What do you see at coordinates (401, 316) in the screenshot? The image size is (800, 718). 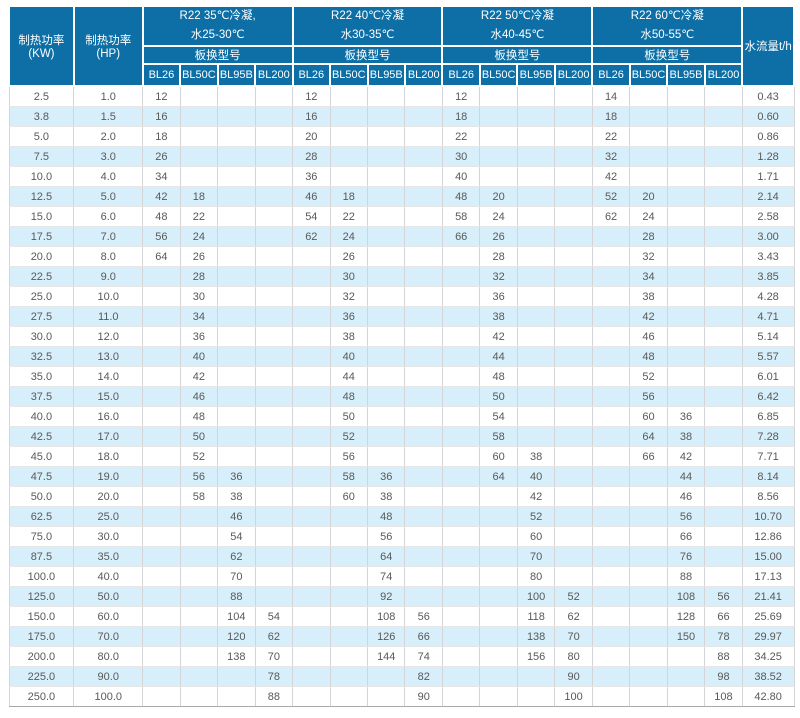 I see `table-row: 27.5 11.0 34 36 38 42 4.71` at bounding box center [401, 316].